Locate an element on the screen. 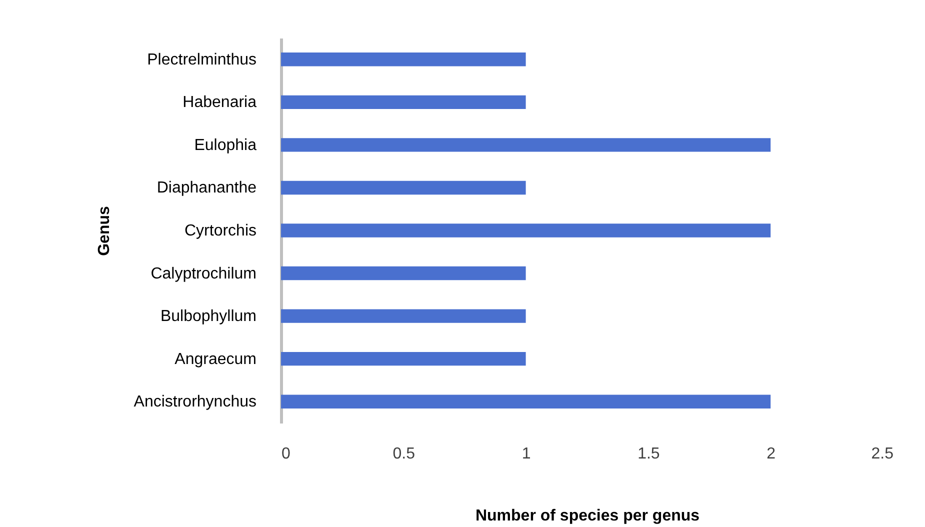 The height and width of the screenshot is (527, 925). x-tick-label: 1.5 is located at coordinates (649, 454).